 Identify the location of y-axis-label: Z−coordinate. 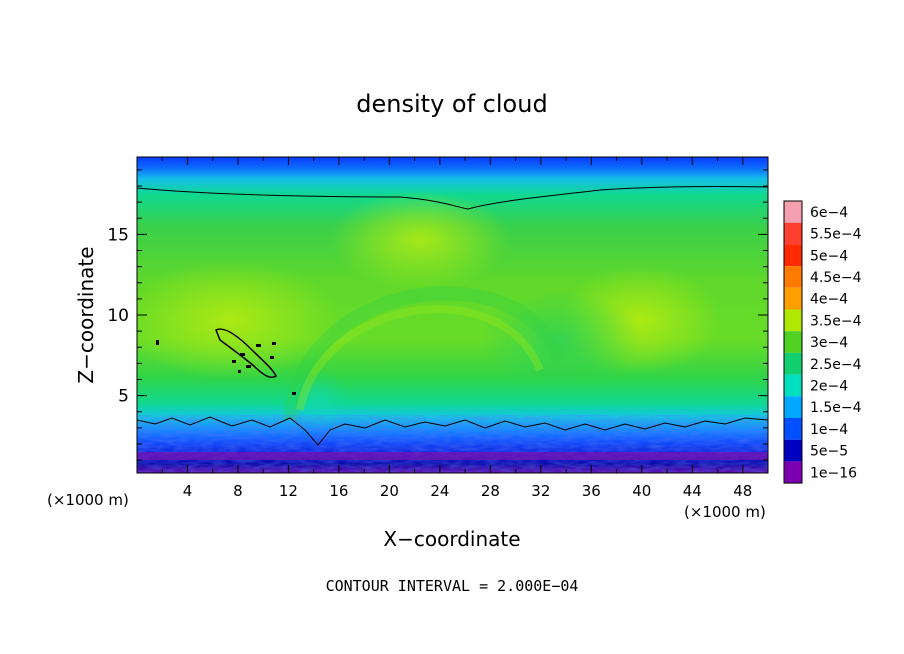
(86, 314).